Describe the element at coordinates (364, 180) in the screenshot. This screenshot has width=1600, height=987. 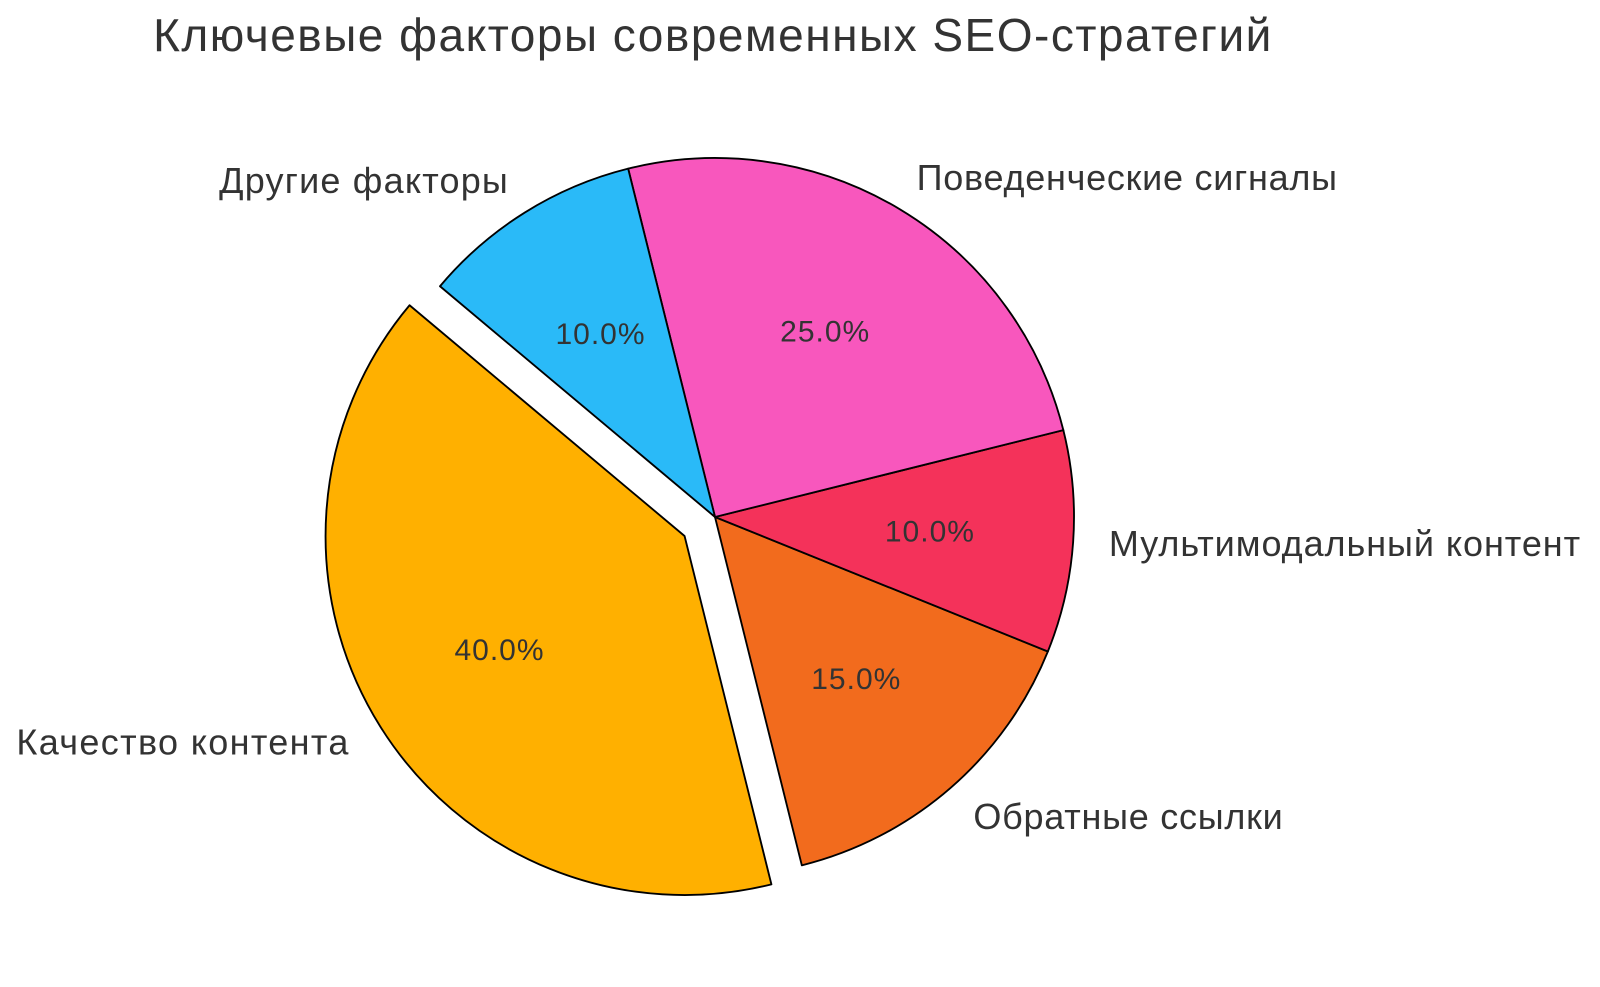
I see `svg-text: Другие факторы` at that location.